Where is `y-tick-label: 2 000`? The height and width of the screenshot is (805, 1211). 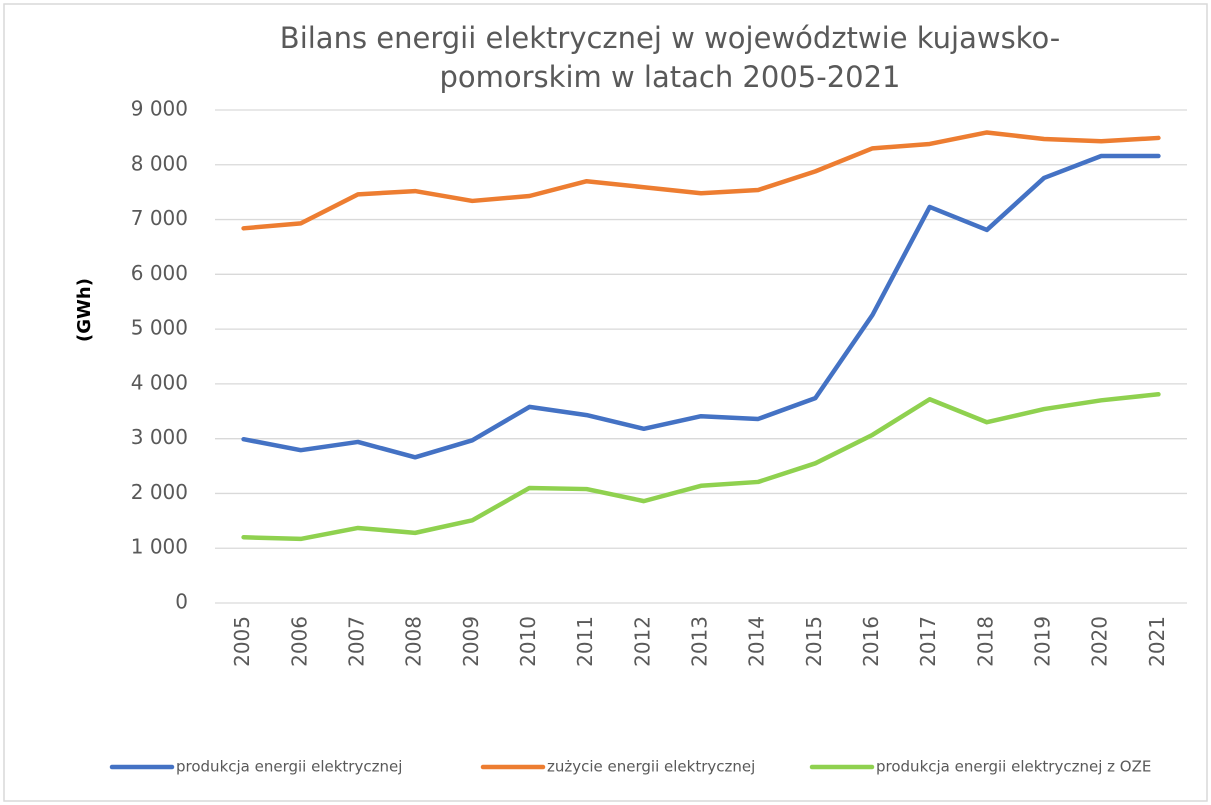
y-tick-label: 2 000 is located at coordinates (159, 492).